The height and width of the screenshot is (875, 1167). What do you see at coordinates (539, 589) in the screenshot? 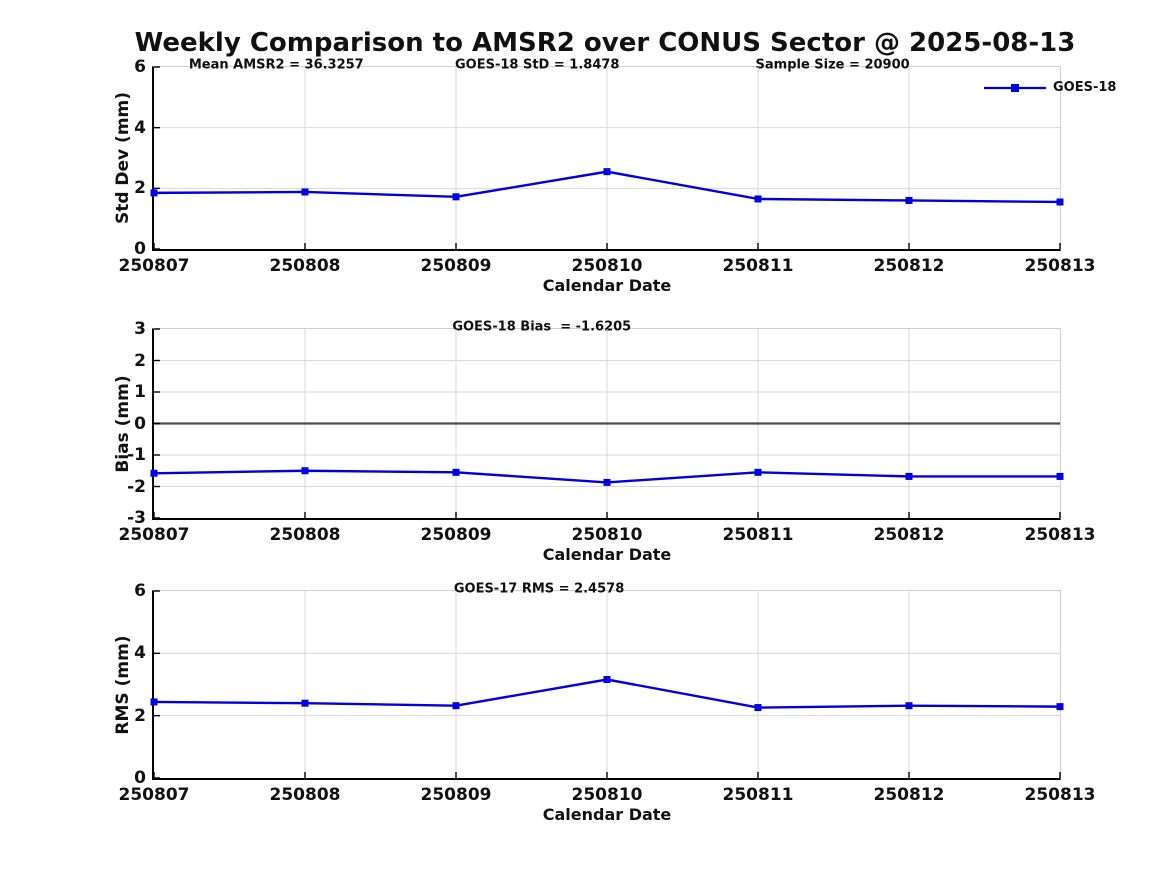
I see `annotation-goes17-rms: GOES-17 RMS = 2.4578` at bounding box center [539, 589].